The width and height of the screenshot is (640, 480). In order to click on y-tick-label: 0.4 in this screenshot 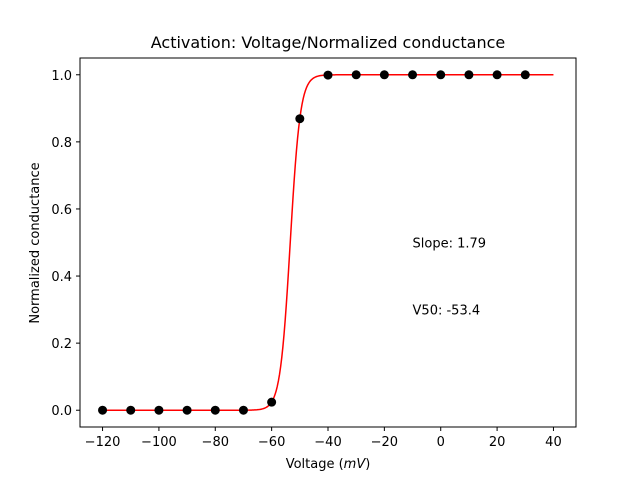, I will do `click(61, 277)`.